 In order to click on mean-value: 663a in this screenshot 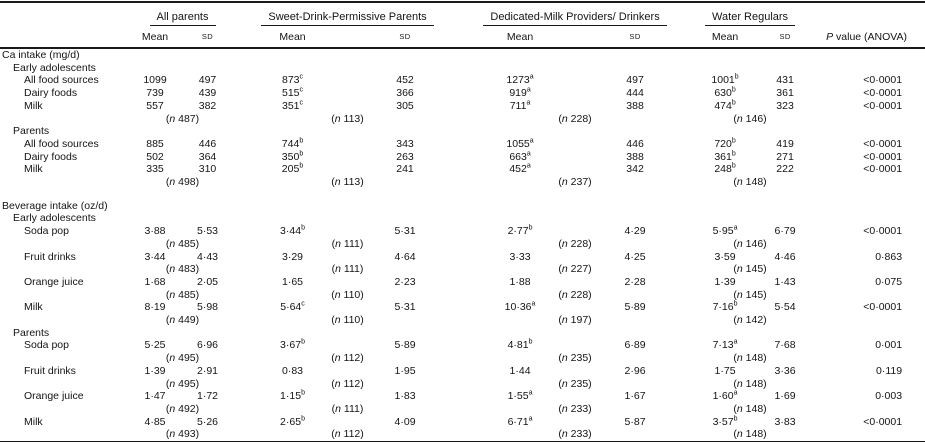, I will do `click(520, 156)`.